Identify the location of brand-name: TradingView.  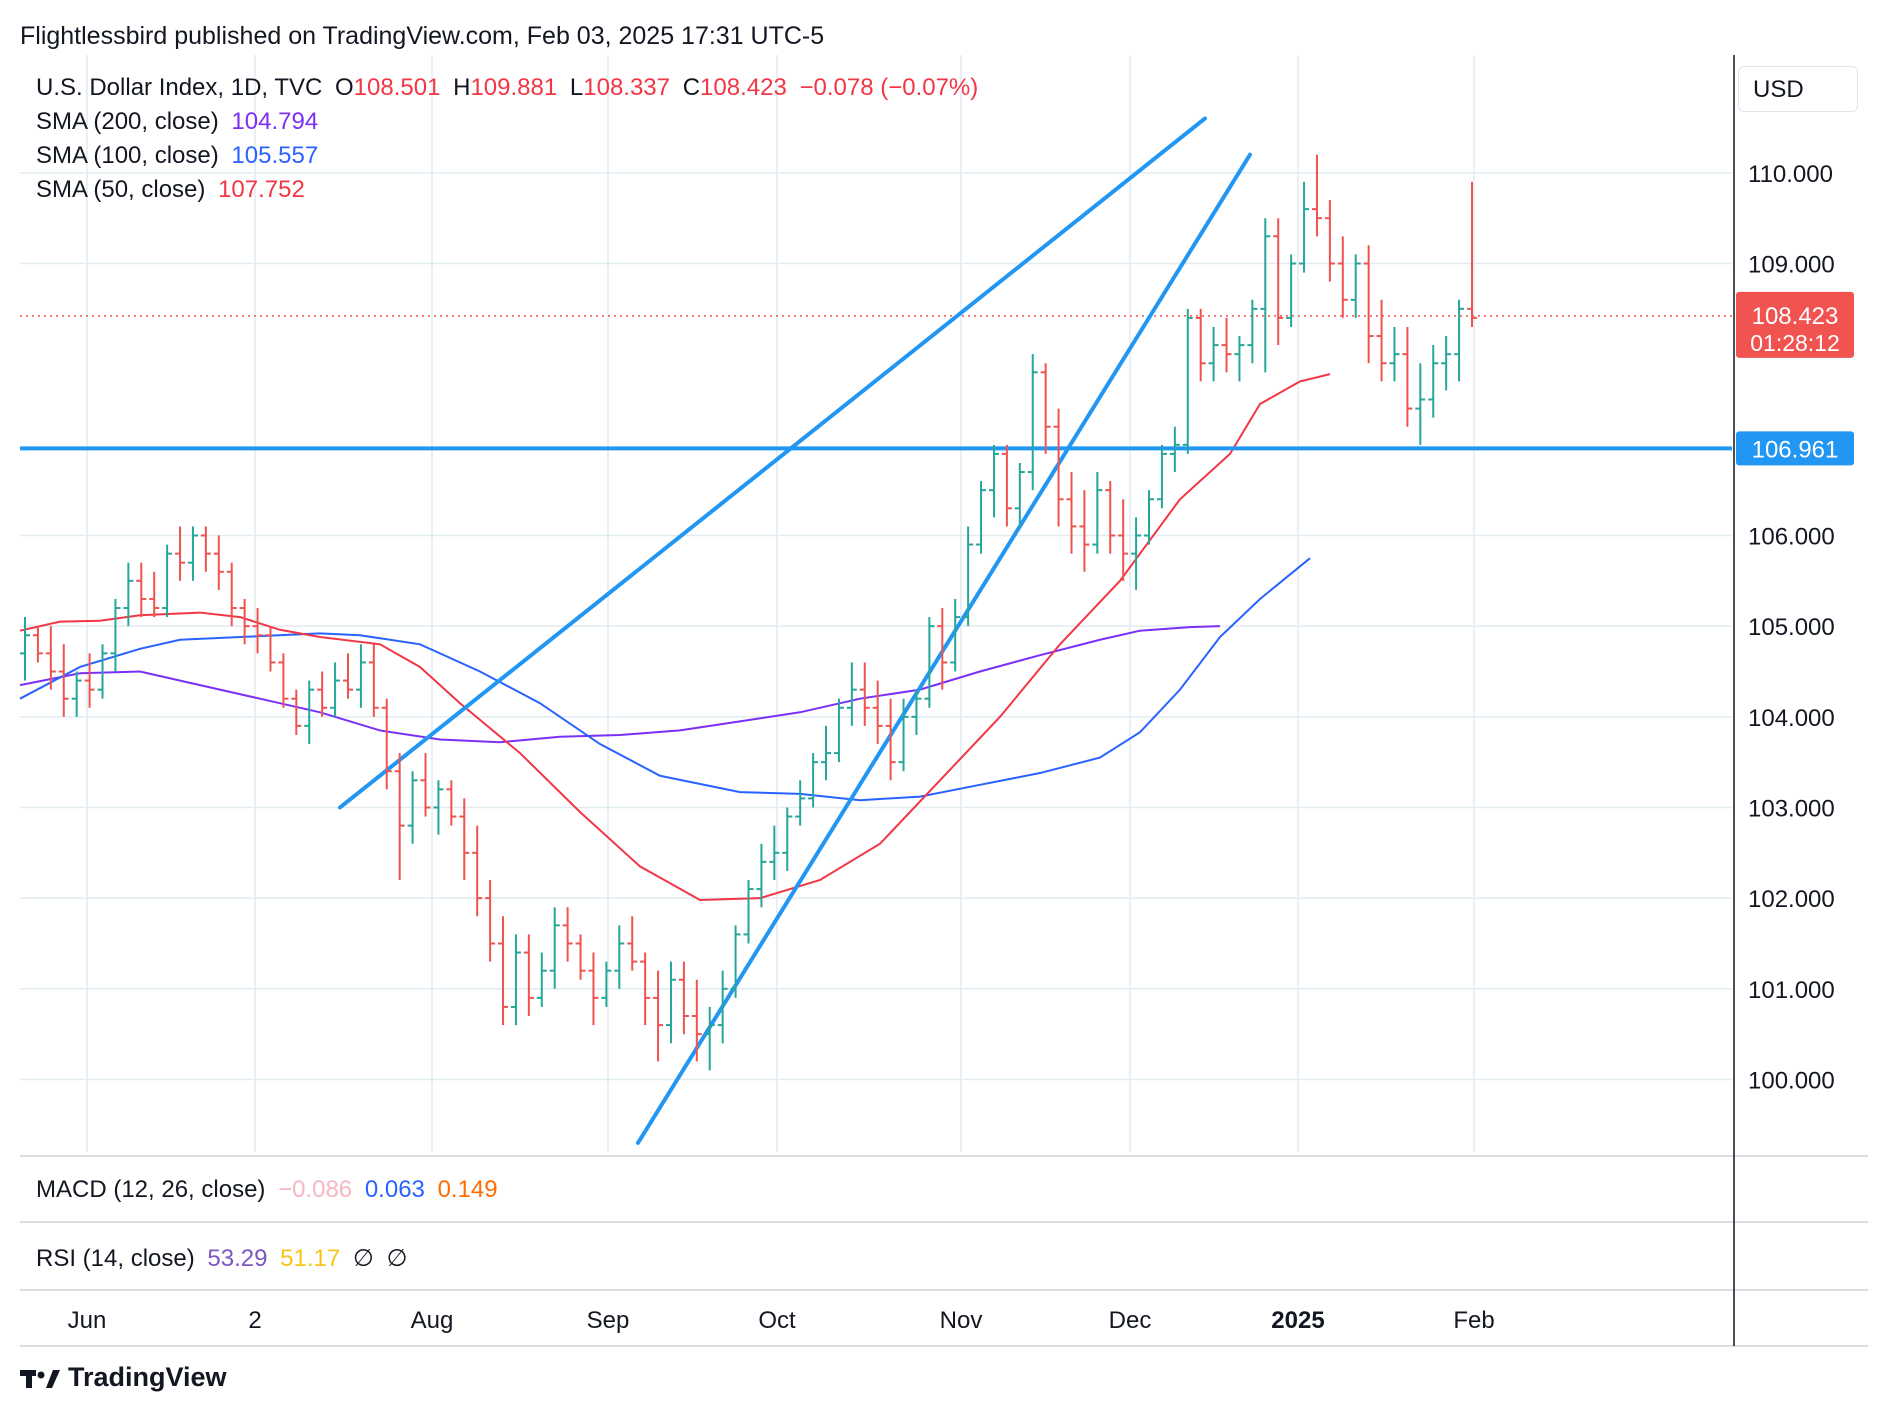
(147, 1377).